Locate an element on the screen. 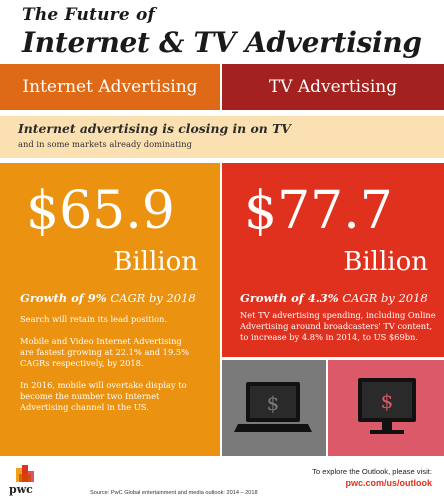  internet-amount: $65.9 is located at coordinates (100, 211).